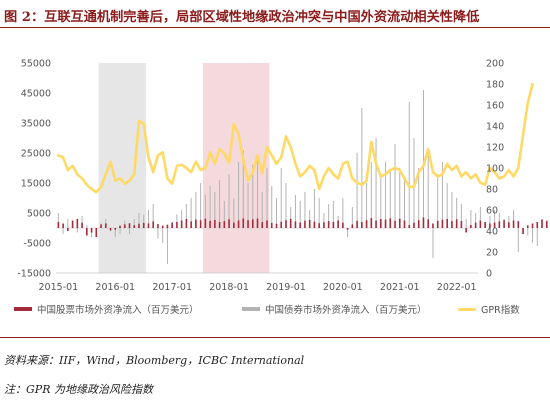 The image size is (550, 409). What do you see at coordinates (489, 309) in the screenshot?
I see `legend-item-gpr: GPR指数` at bounding box center [489, 309].